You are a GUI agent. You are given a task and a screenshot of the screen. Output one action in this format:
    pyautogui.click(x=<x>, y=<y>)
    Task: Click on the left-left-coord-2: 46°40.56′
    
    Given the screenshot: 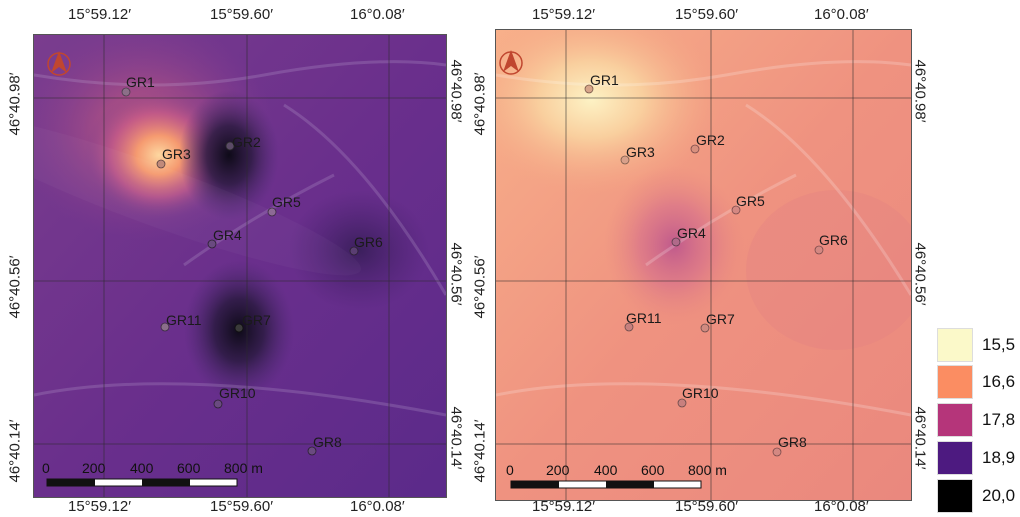 What is the action you would take?
    pyautogui.click(x=15, y=287)
    